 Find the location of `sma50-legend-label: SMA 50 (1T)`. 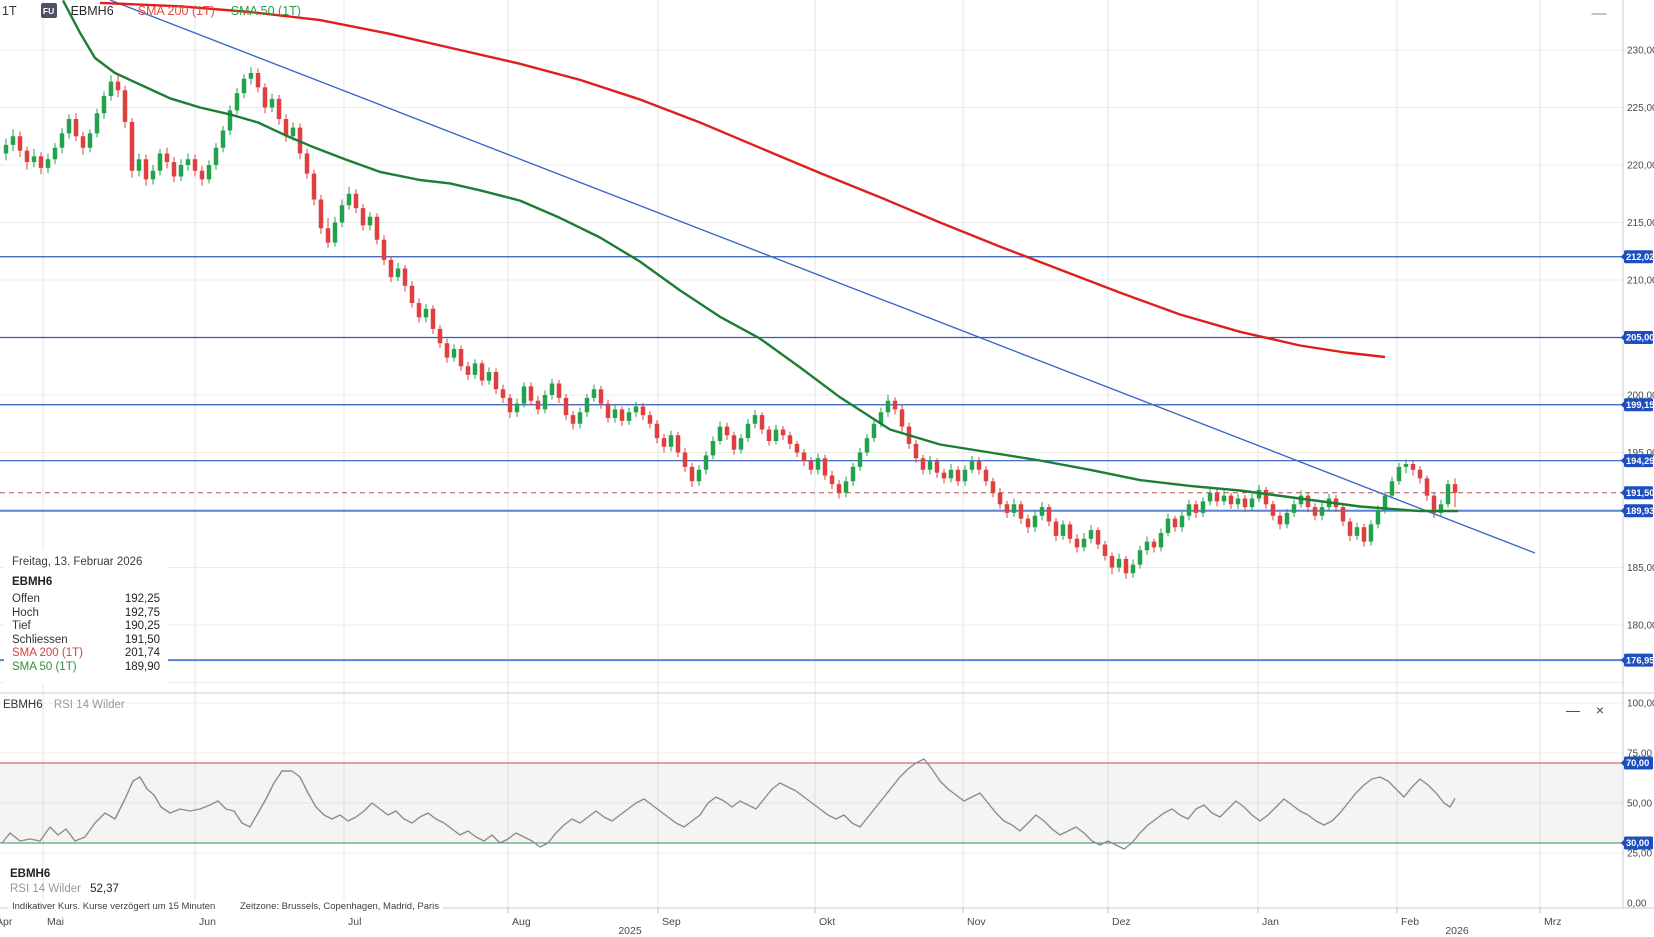

sma50-legend-label: SMA 50 (1T) is located at coordinates (265, 10).